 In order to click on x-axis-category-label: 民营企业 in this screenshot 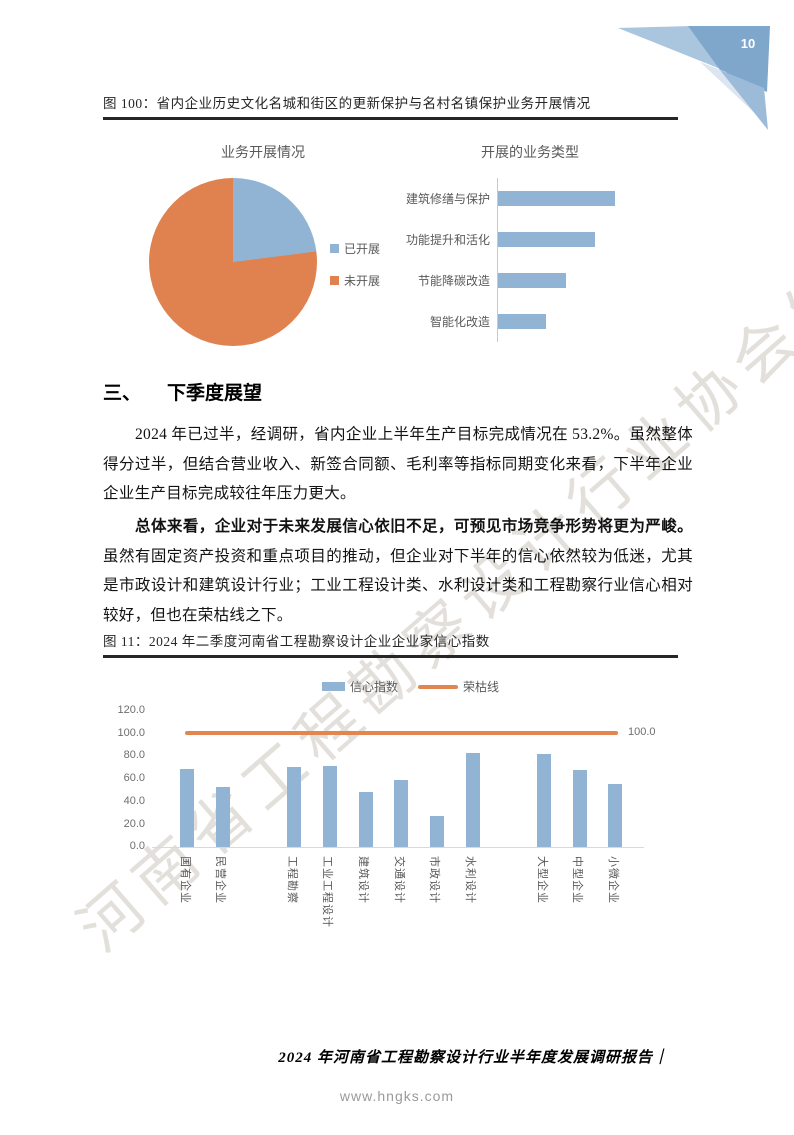, I will do `click(220, 880)`.